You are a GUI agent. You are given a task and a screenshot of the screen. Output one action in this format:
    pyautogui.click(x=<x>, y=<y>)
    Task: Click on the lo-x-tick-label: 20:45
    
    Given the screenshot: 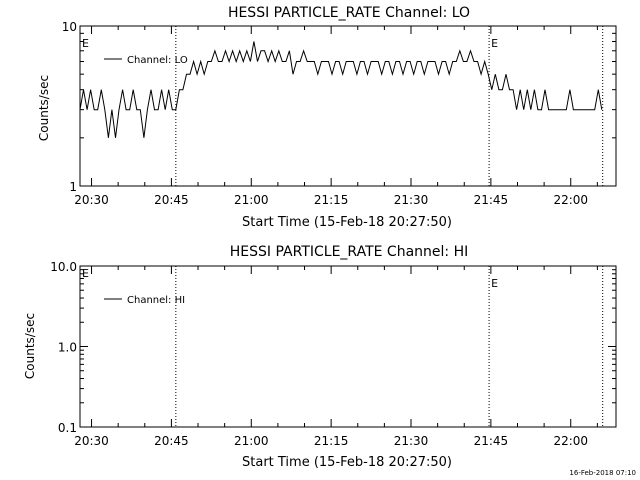 What is the action you would take?
    pyautogui.click(x=171, y=200)
    